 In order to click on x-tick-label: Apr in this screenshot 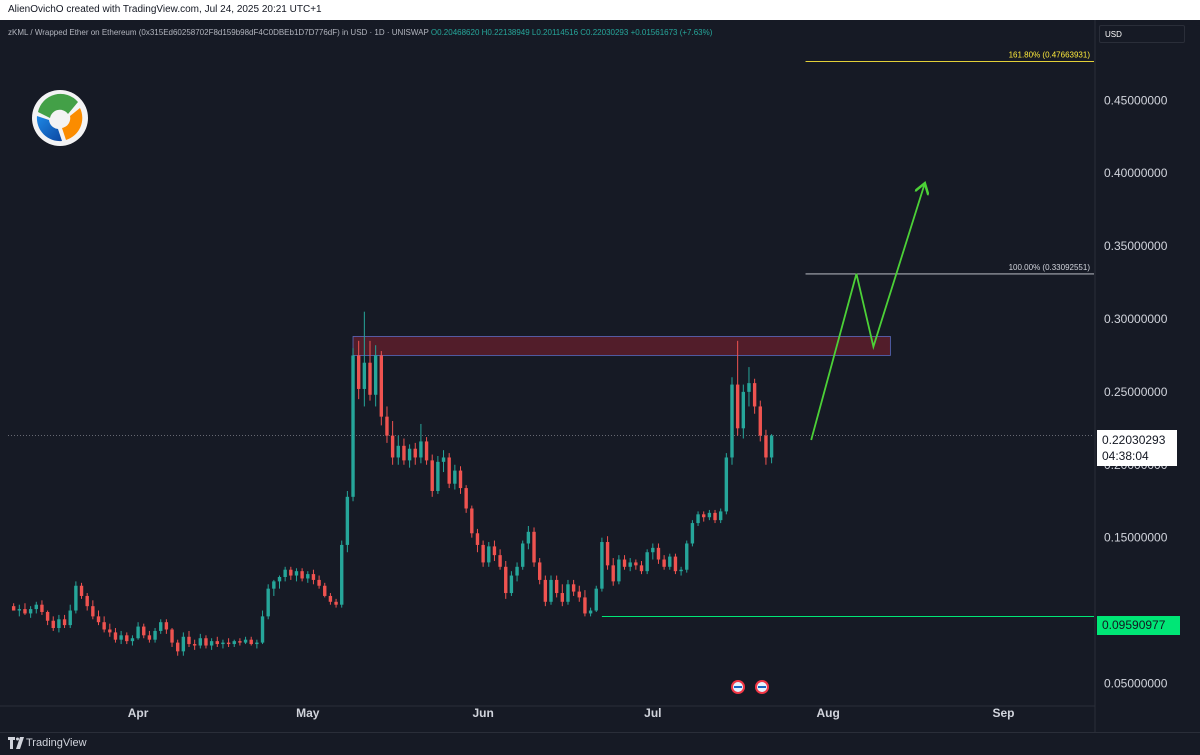, I will do `click(138, 713)`.